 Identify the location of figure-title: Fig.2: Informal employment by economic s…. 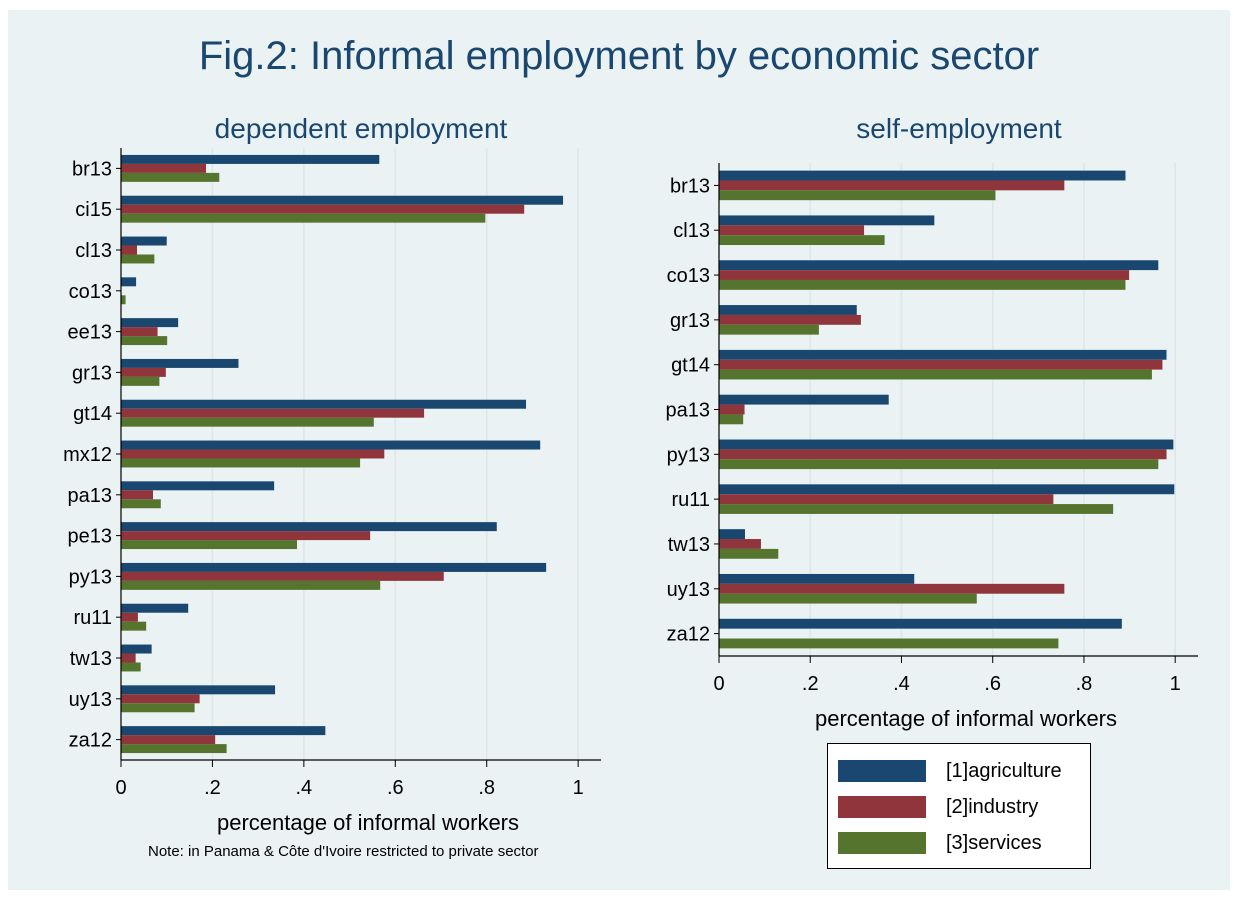
(619, 56).